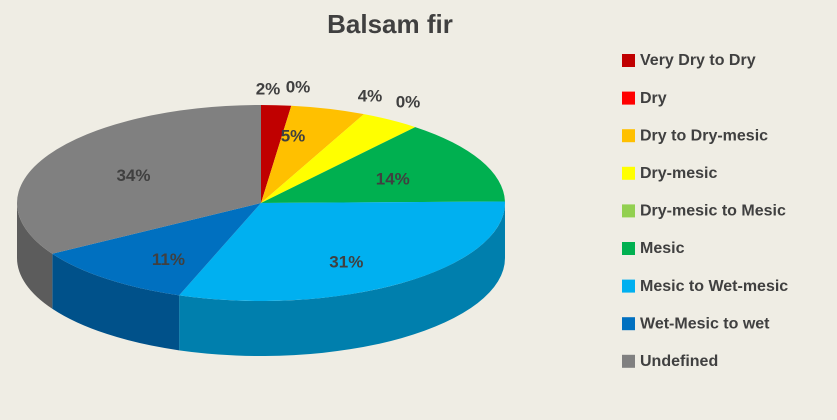 This screenshot has height=420, width=837. I want to click on legend-label: Dry to Dry-mesic, so click(704, 135).